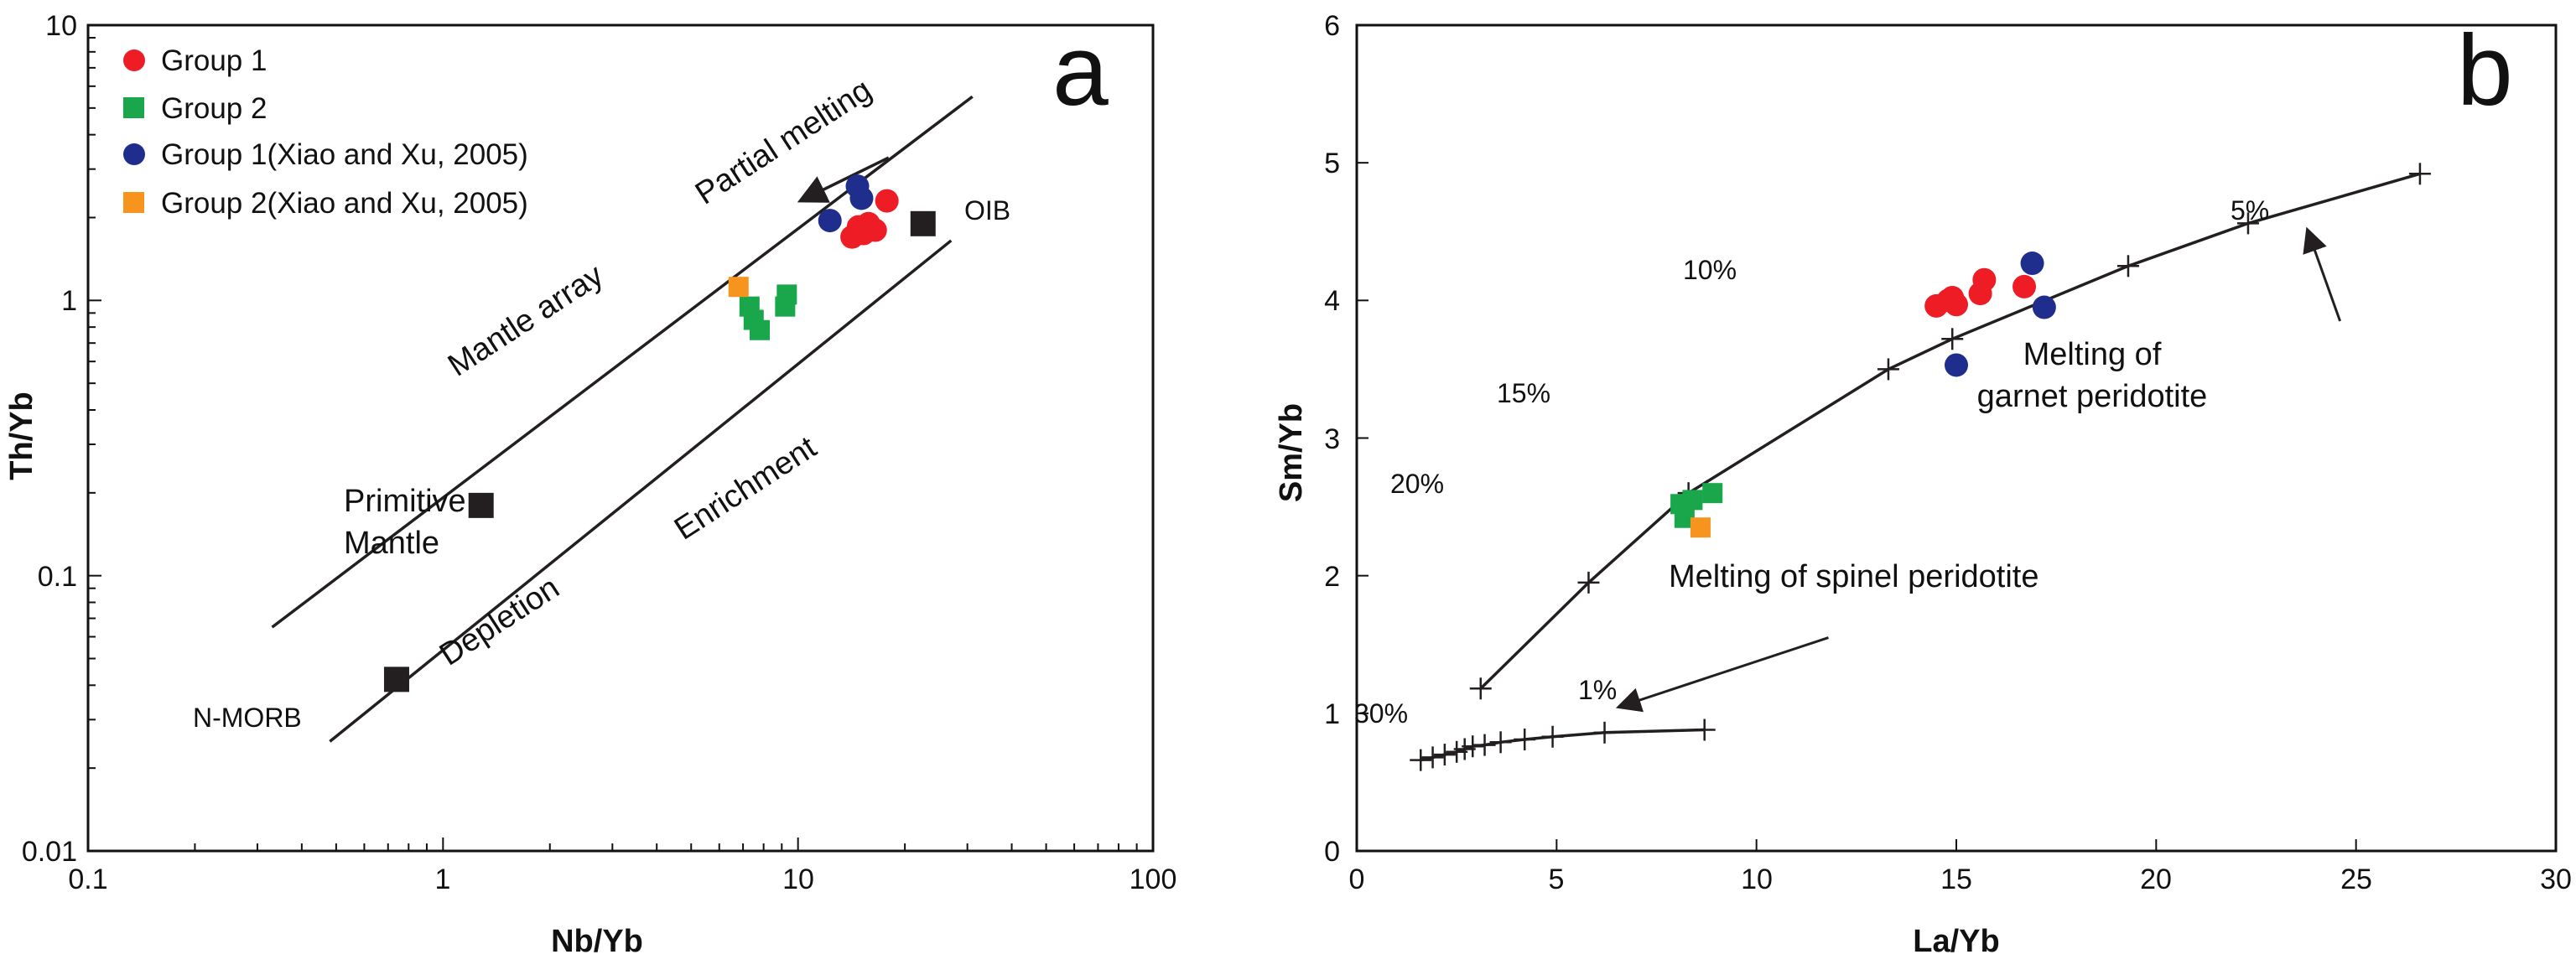 This screenshot has height=970, width=2576. I want to click on legend-marker-group1-xx, so click(134, 154).